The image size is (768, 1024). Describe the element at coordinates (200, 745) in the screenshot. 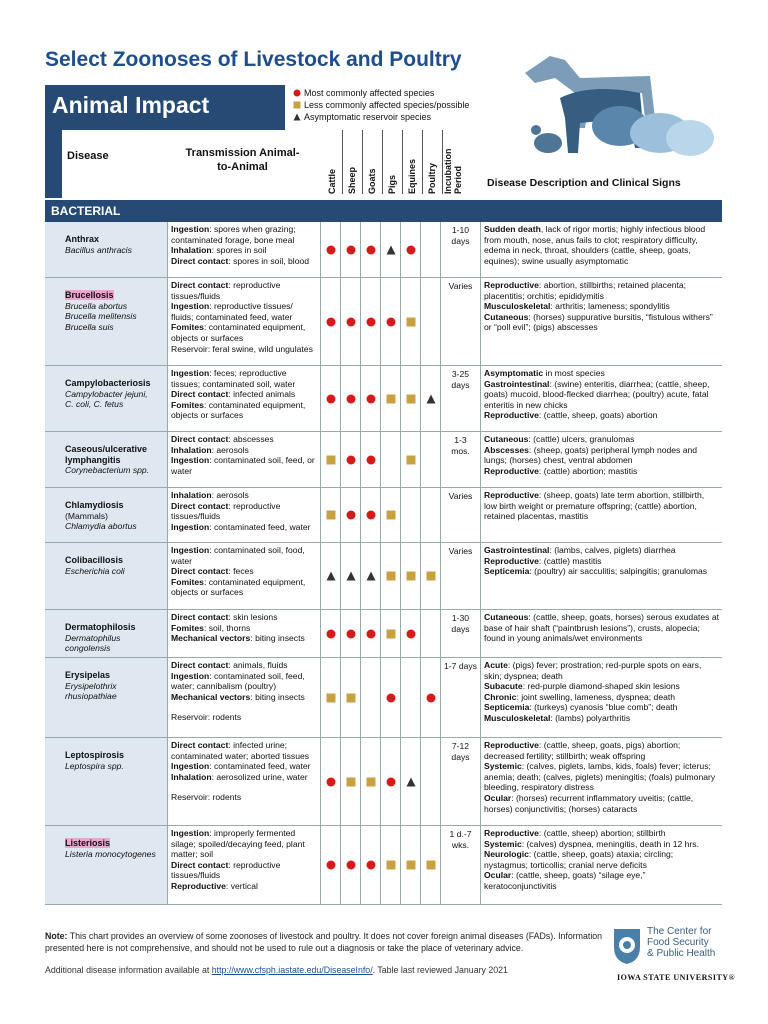

I see `transmission-label: Direct contact` at that location.